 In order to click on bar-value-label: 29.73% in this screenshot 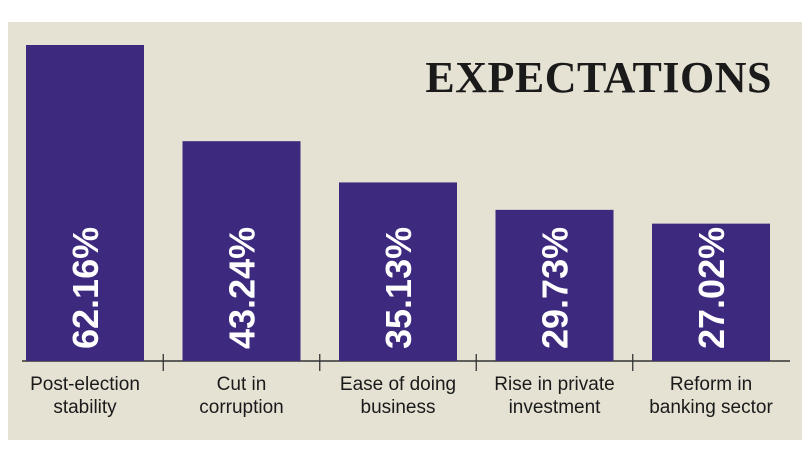, I will do `click(555, 288)`.